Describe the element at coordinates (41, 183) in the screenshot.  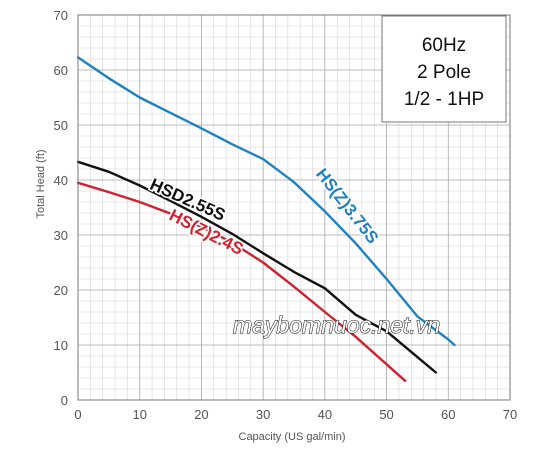
I see `y-axis-title: Total Head (ft)` at that location.